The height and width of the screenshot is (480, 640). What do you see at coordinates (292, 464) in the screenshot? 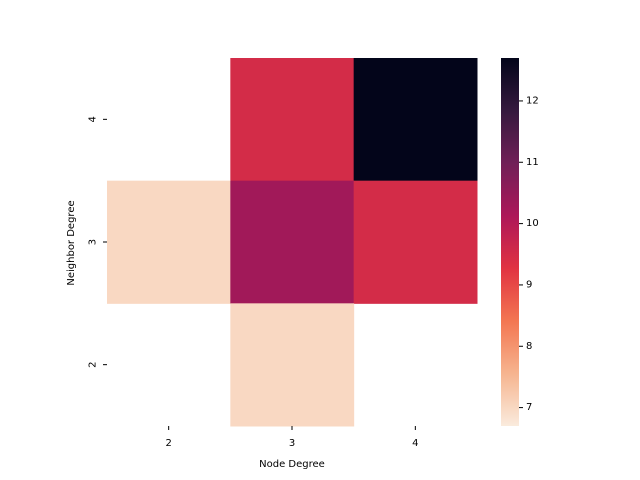
I see `x-axis-label: Node Degree` at bounding box center [292, 464].